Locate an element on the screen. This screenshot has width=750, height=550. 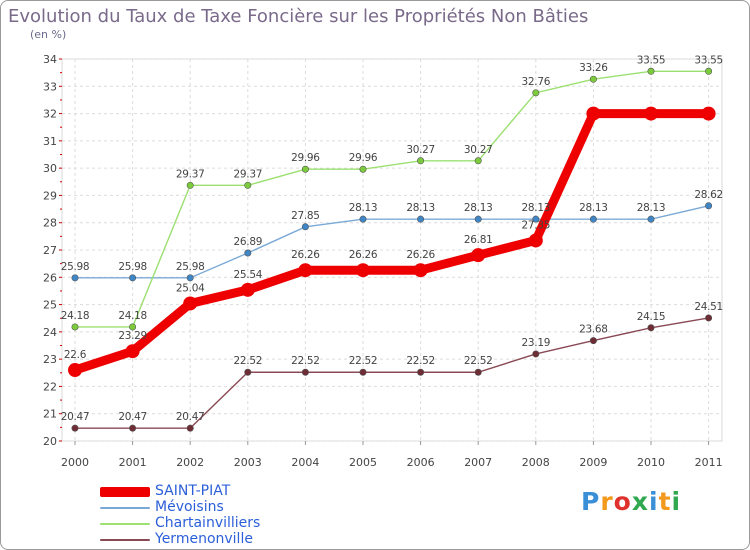
x-tick-label: 2005 is located at coordinates (363, 462).